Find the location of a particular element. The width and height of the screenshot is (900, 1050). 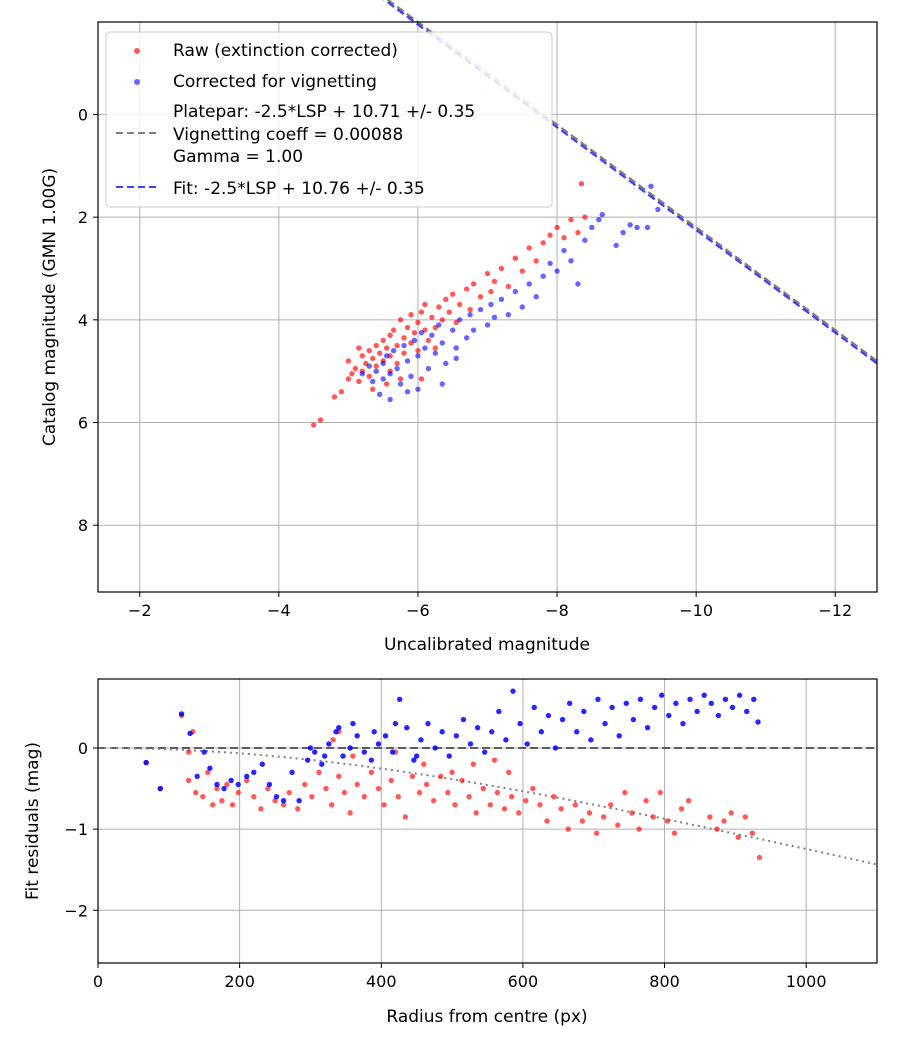

legend-corrected-label: Corrected for vignetting is located at coordinates (275, 82).